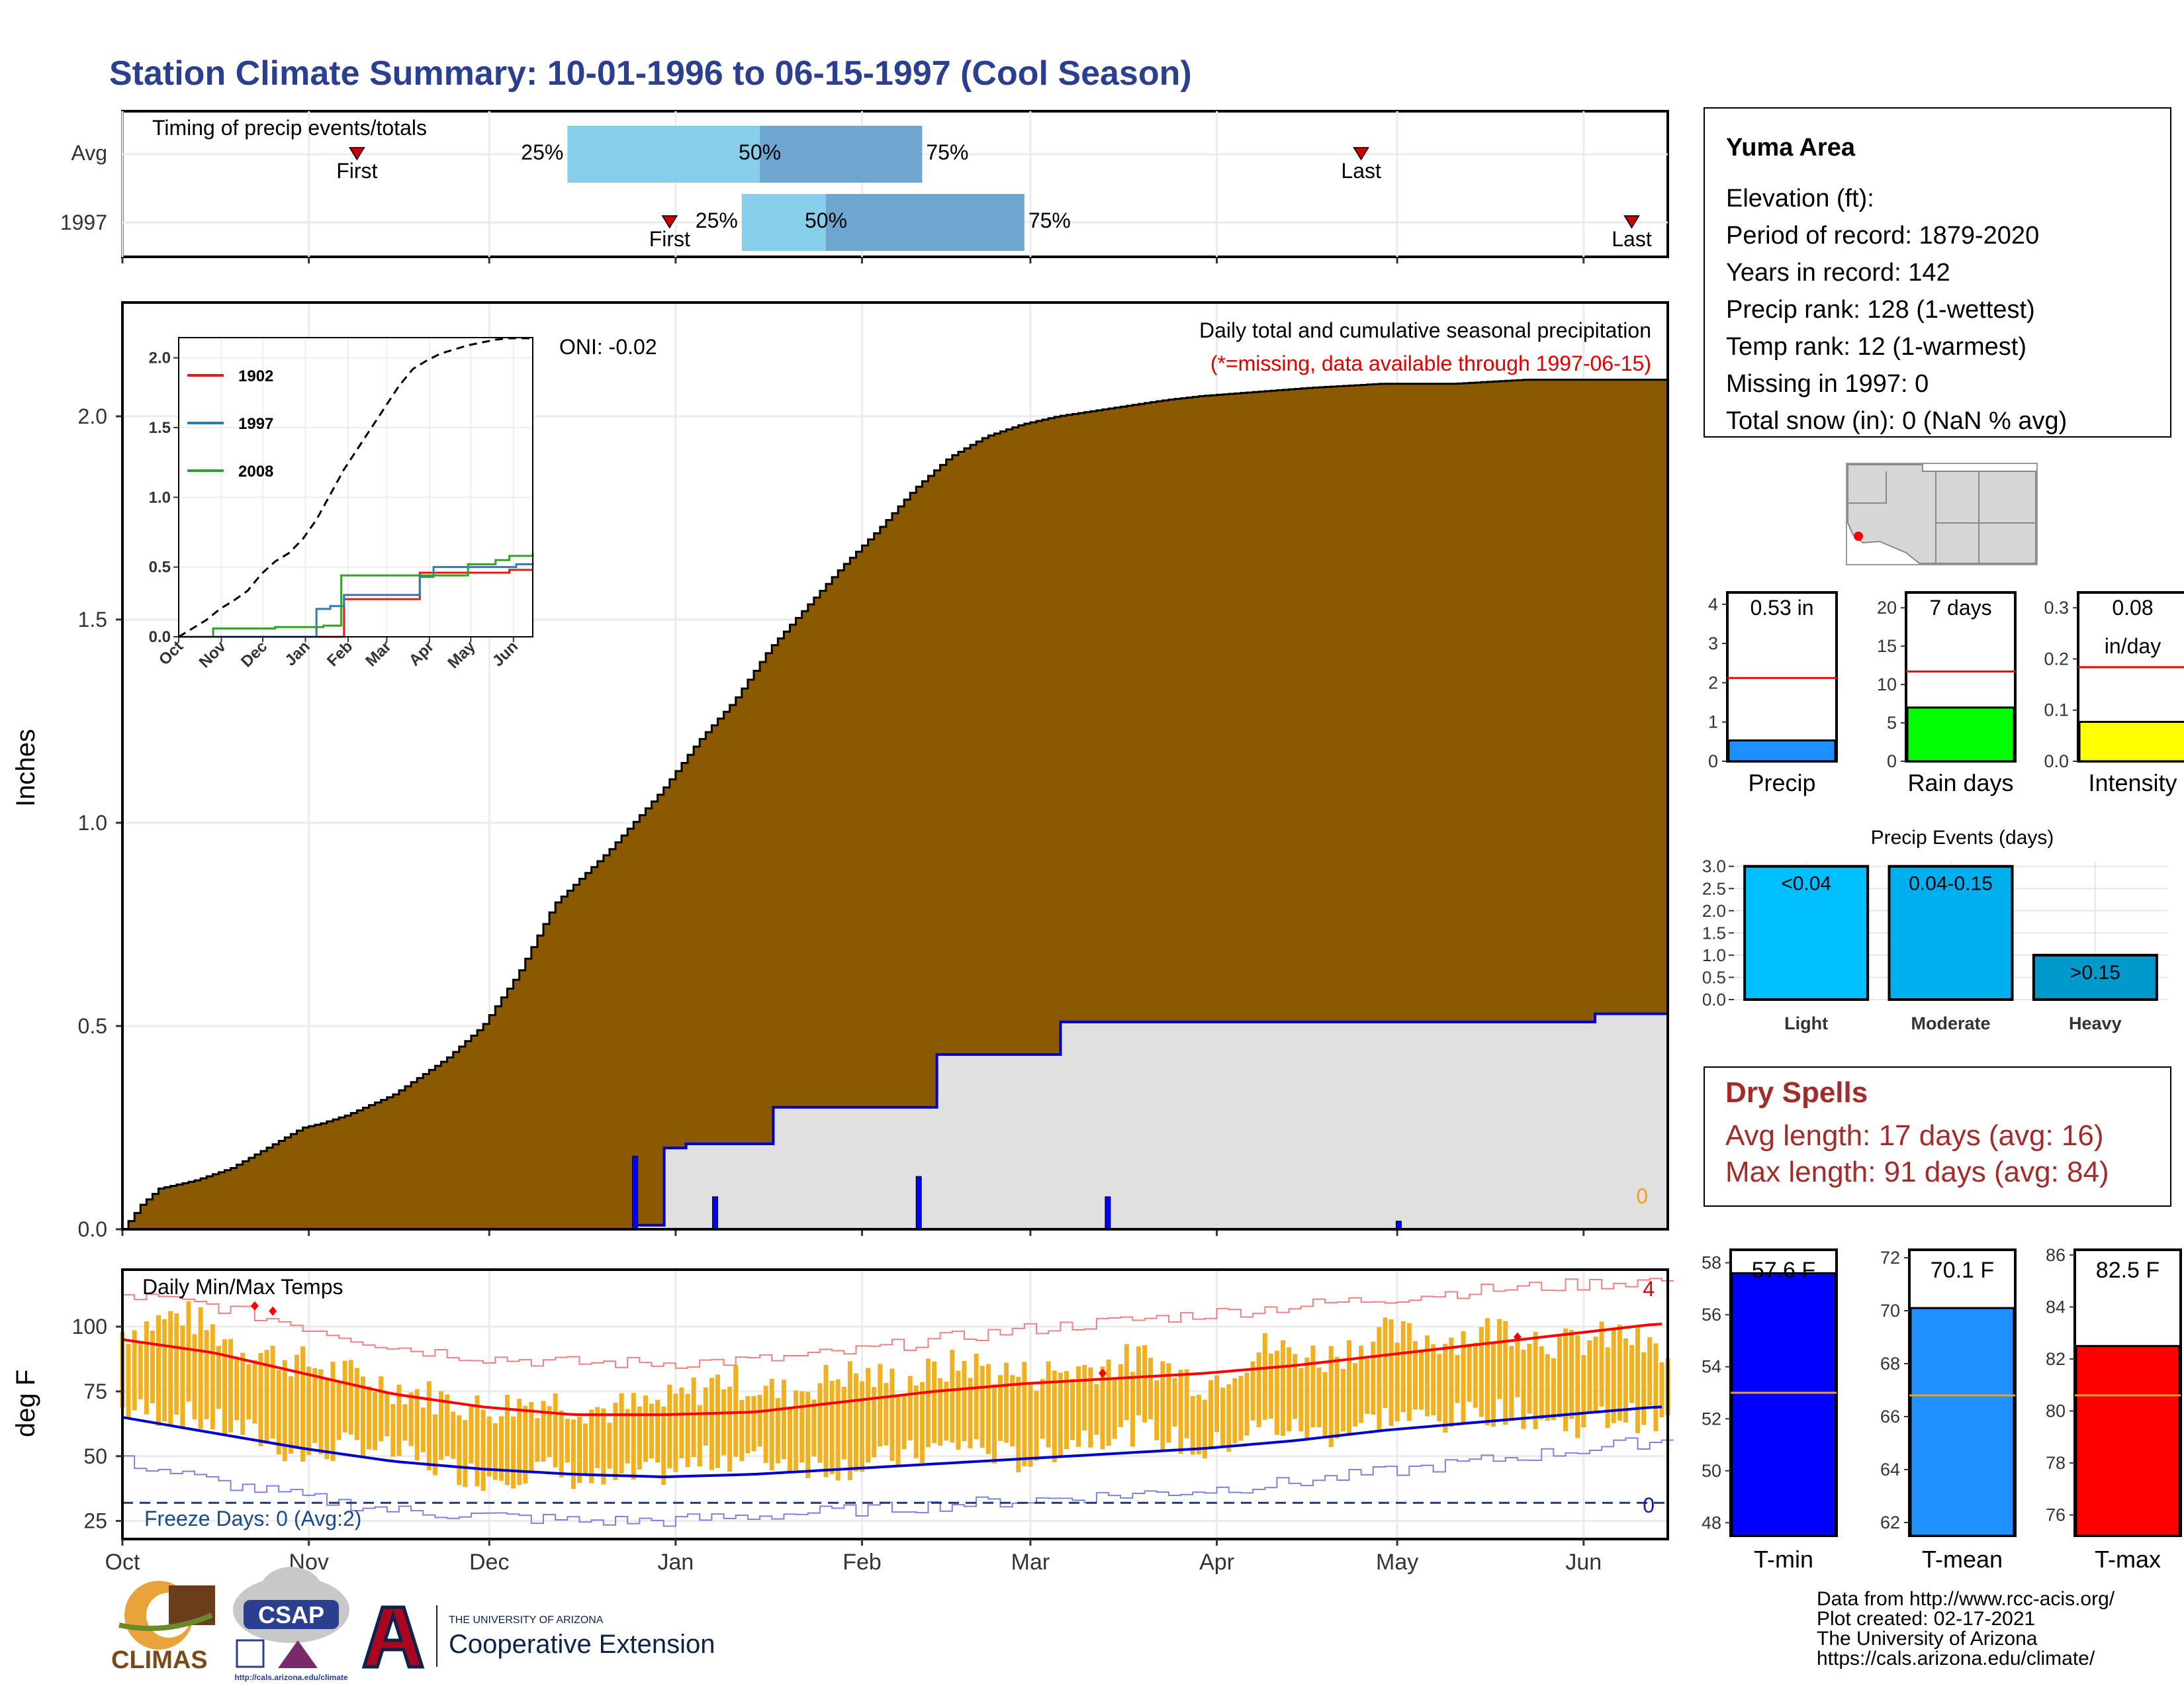 The image size is (2184, 1688). What do you see at coordinates (895, 1404) in the screenshot?
I see `temp-frame` at bounding box center [895, 1404].